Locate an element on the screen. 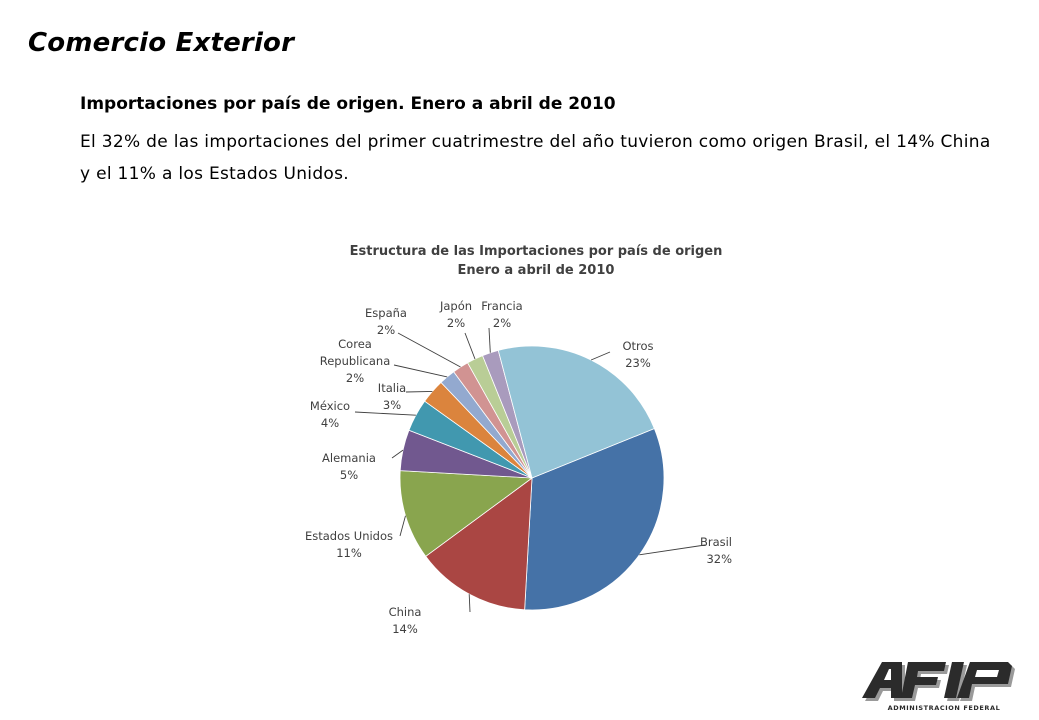 This screenshot has height=720, width=1039. afip-logo: ADMINISTRACION FEDERAL is located at coordinates (938, 687).